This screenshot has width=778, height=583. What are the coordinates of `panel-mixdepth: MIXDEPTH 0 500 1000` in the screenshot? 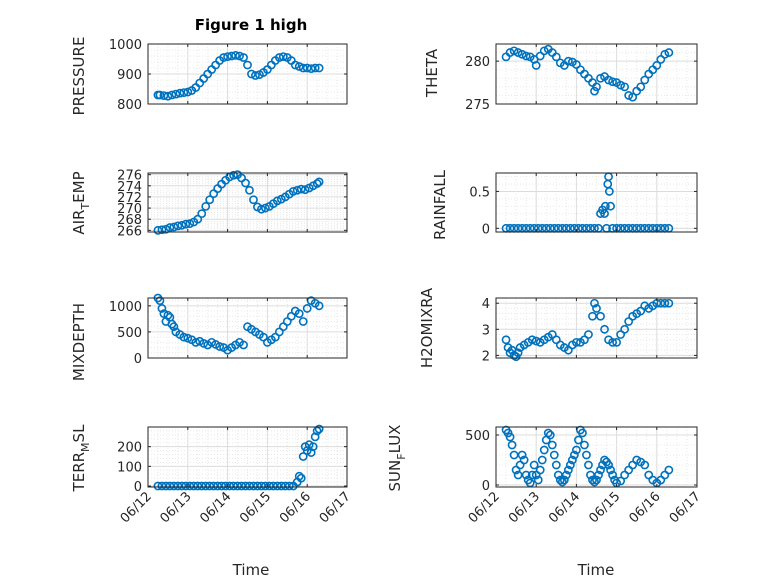 It's located at (209, 337).